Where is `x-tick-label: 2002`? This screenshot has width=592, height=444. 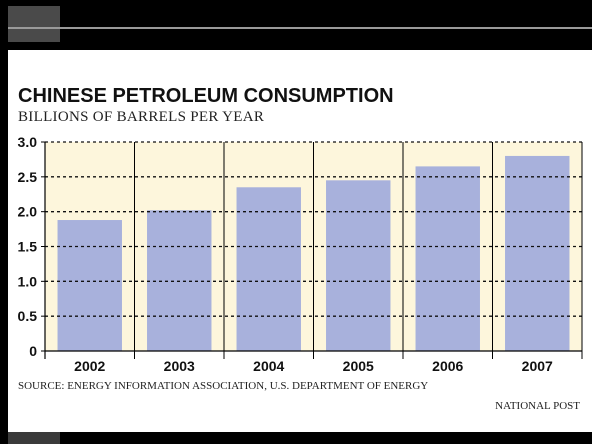 x-tick-label: 2002 is located at coordinates (89, 366).